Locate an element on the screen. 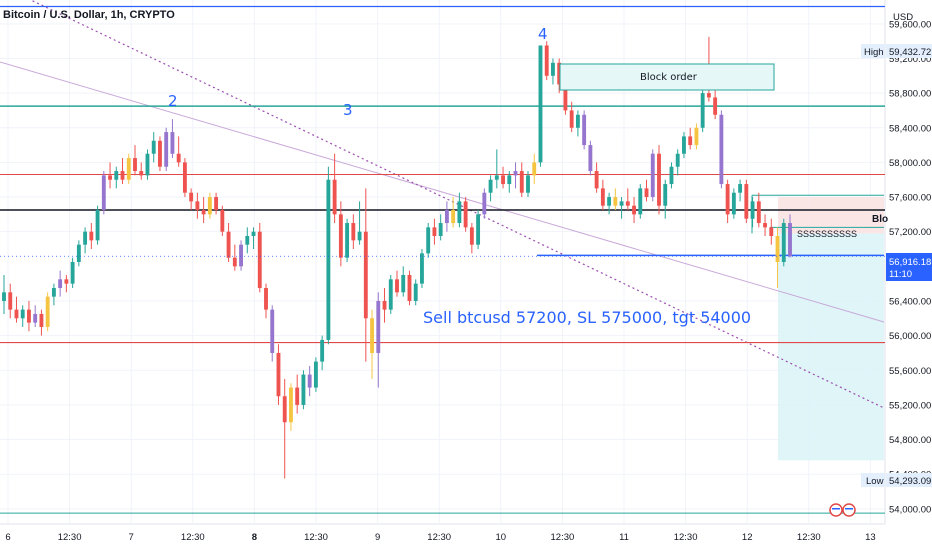  block-order-box is located at coordinates (667, 77).